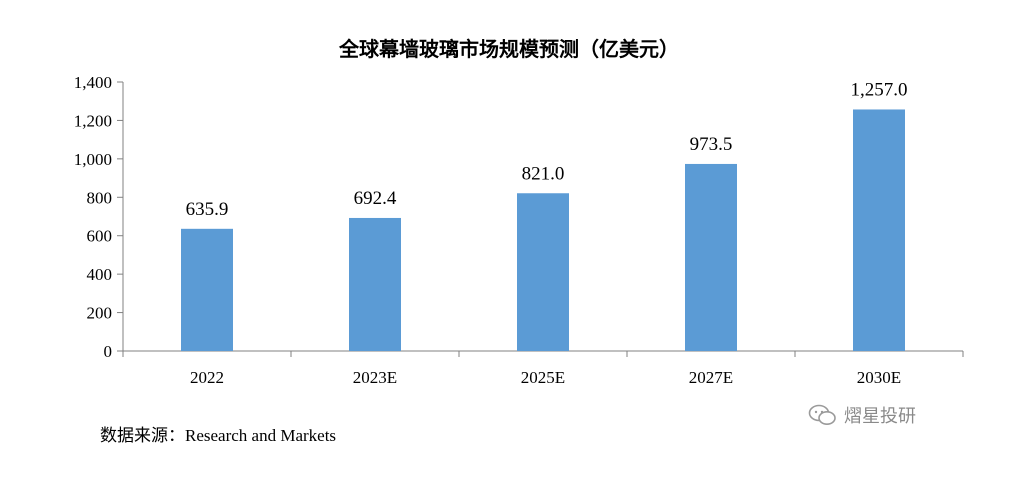  What do you see at coordinates (543, 173) in the screenshot?
I see `data-label: 821.0` at bounding box center [543, 173].